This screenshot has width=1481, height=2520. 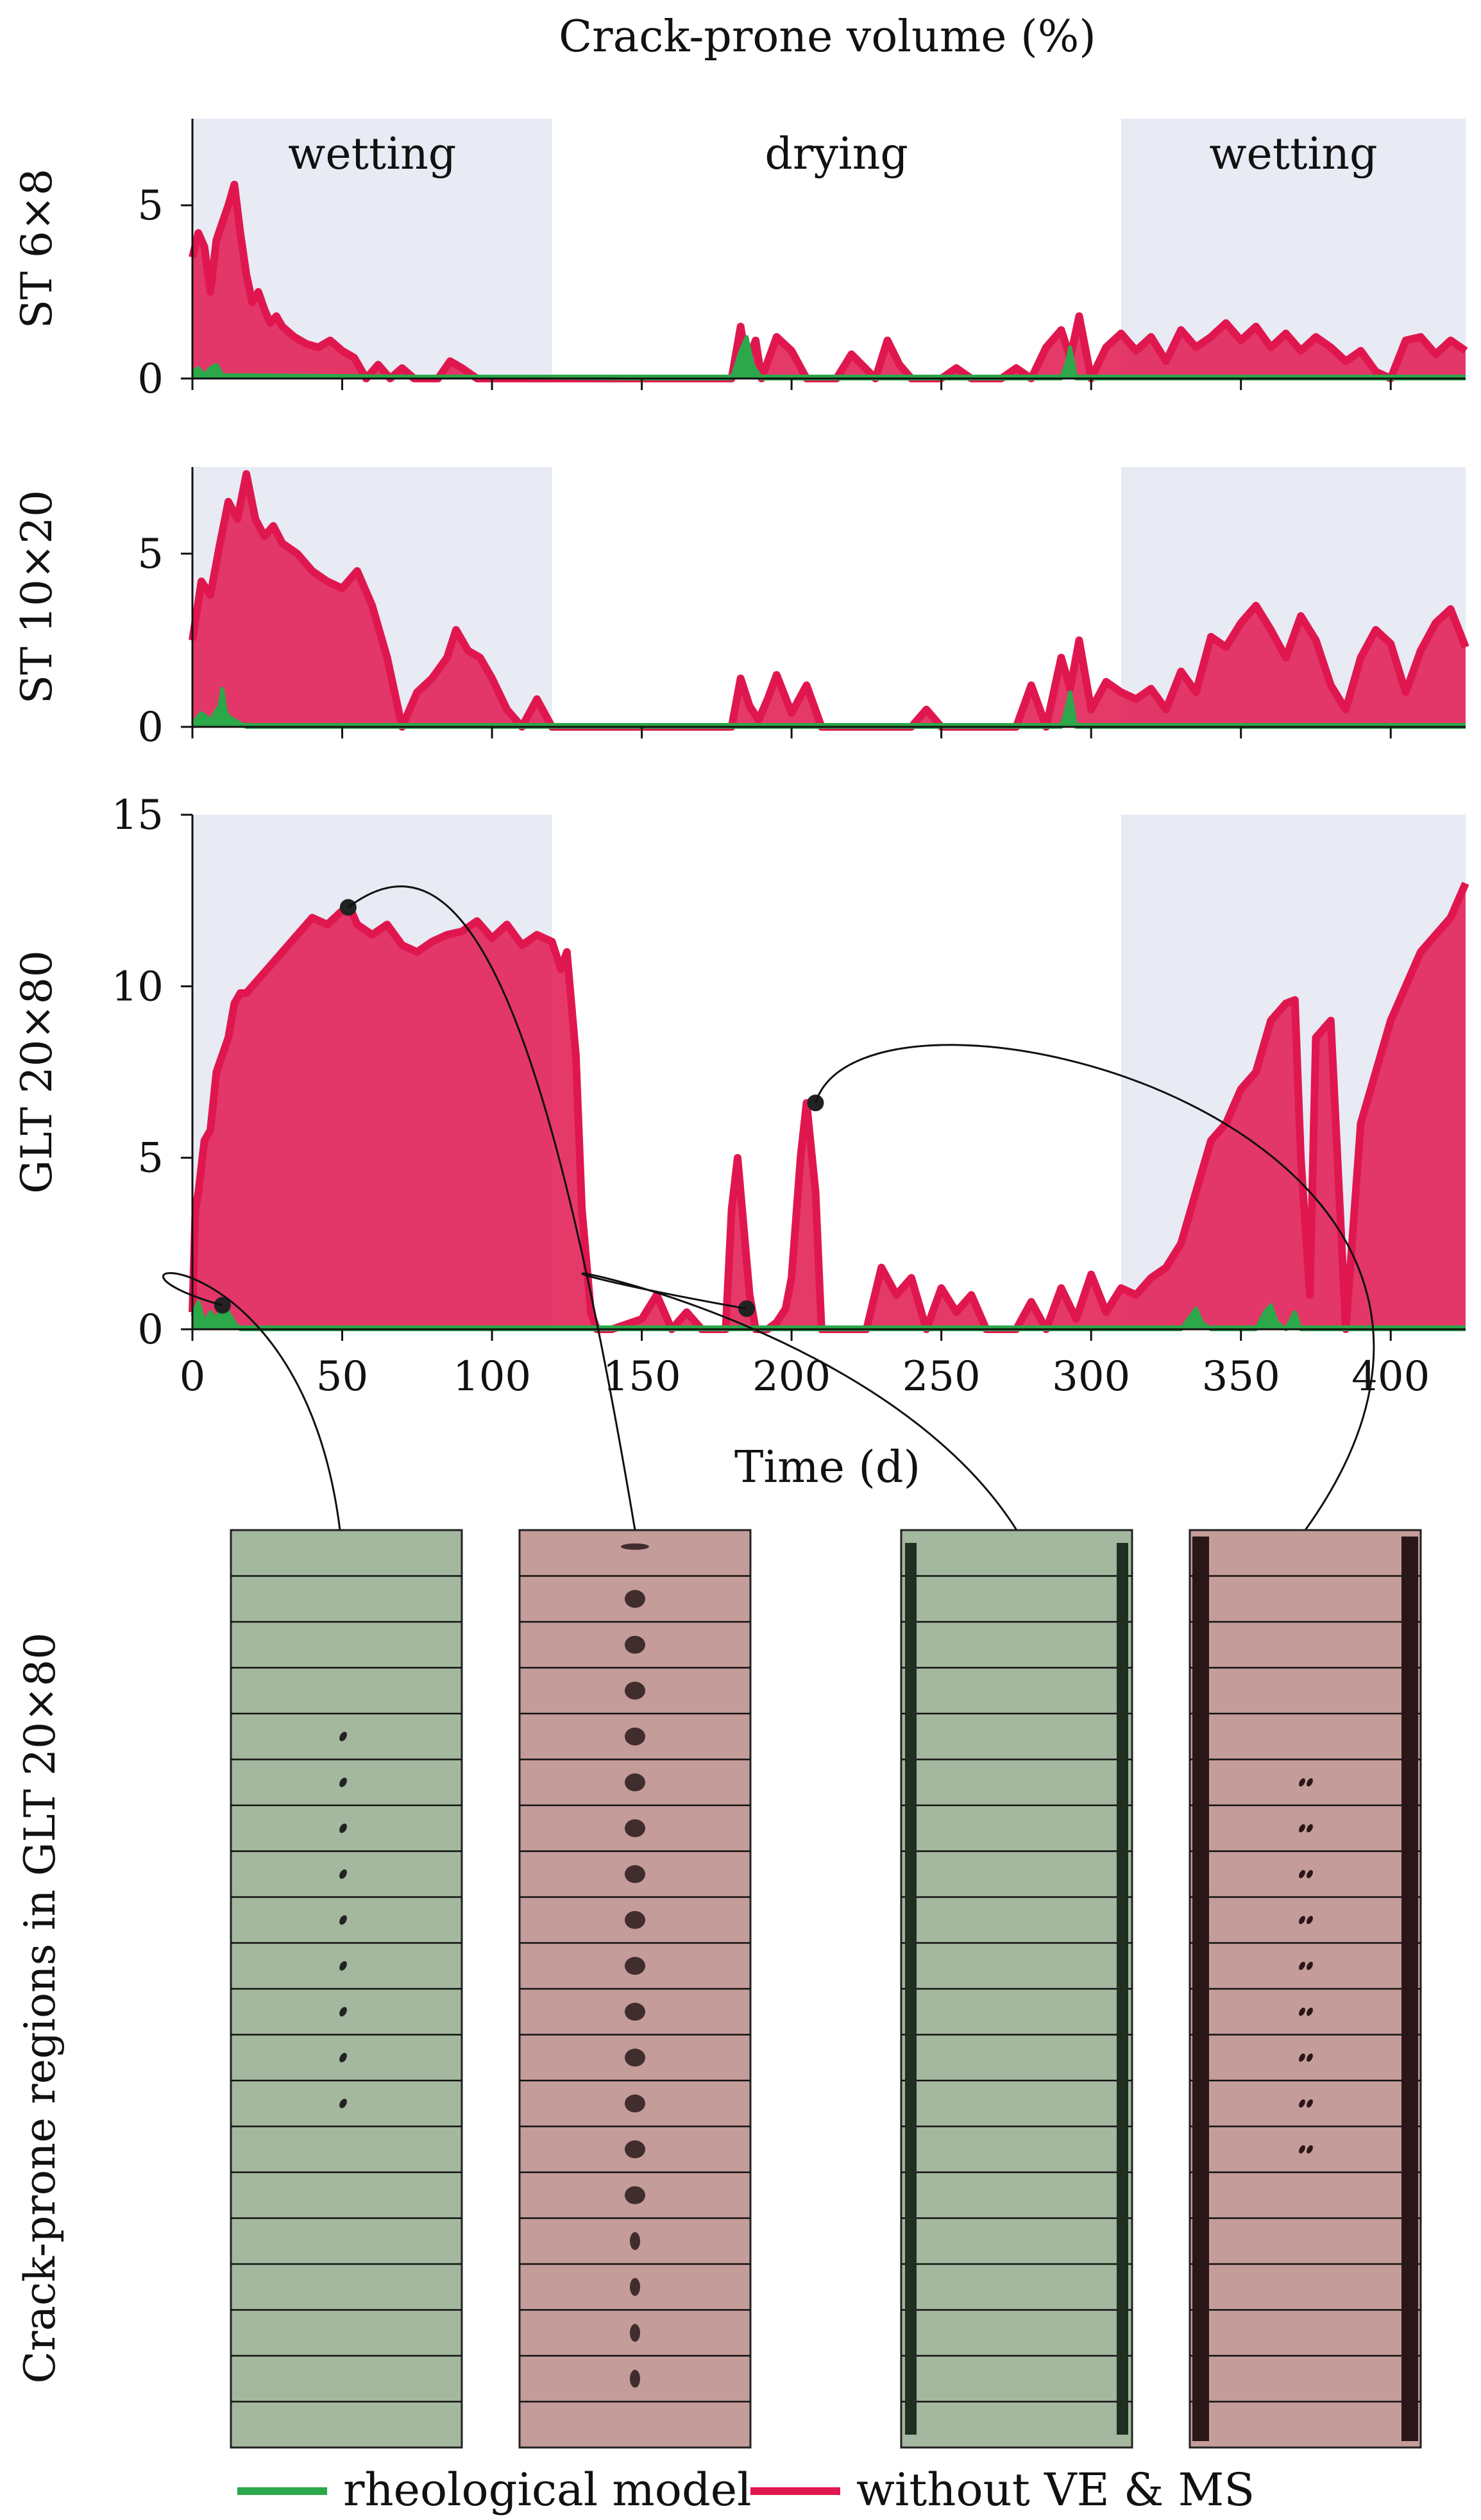 I want to click on panel-1: 0 5 ST 6×8 wetting drying wetting, so click(x=740, y=261).